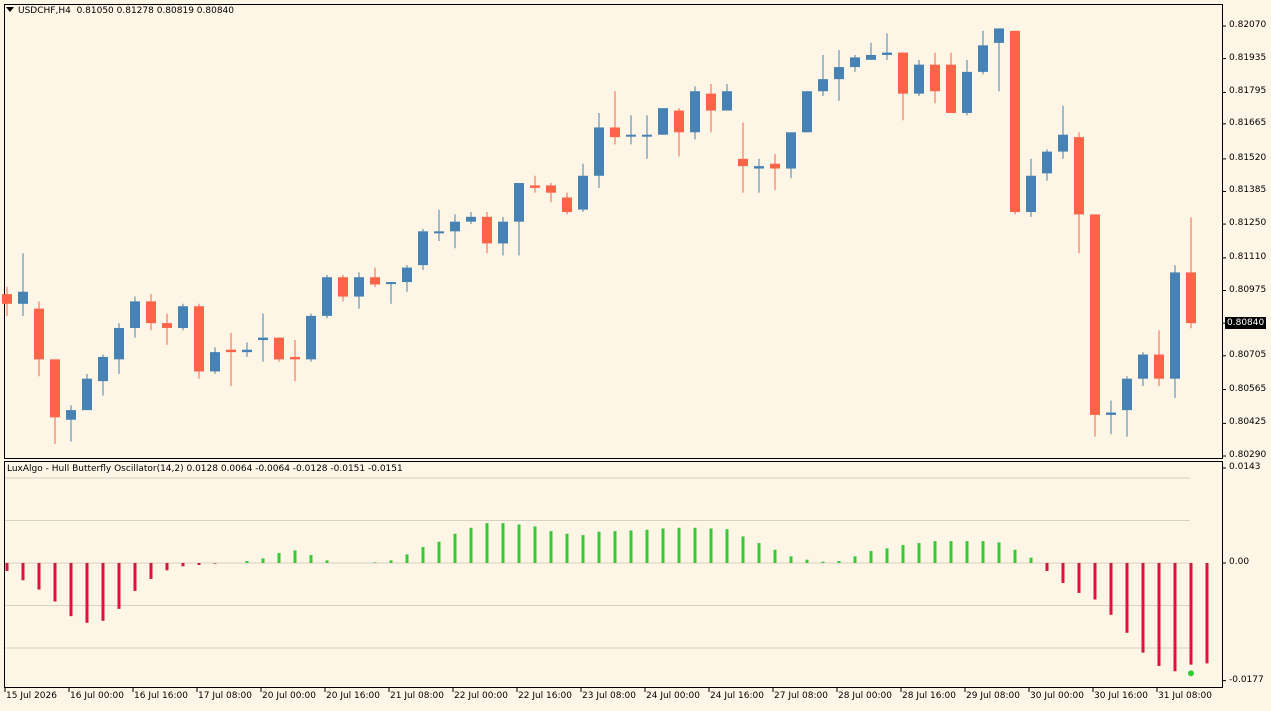  I want to click on time-tick-label: 16 Jul 00:00, so click(97, 696).